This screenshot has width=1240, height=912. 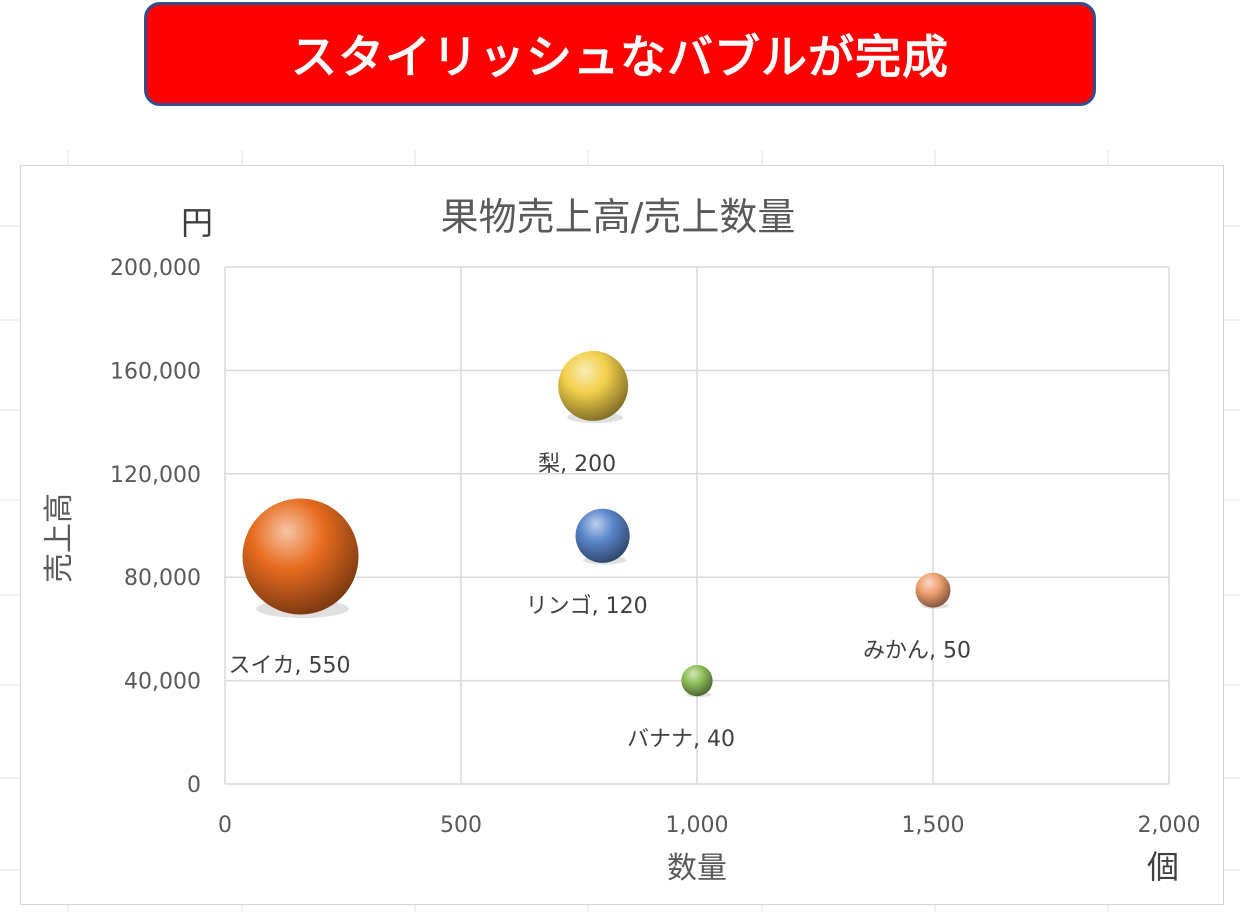 What do you see at coordinates (155, 475) in the screenshot?
I see `y-tick-label: 120,000` at bounding box center [155, 475].